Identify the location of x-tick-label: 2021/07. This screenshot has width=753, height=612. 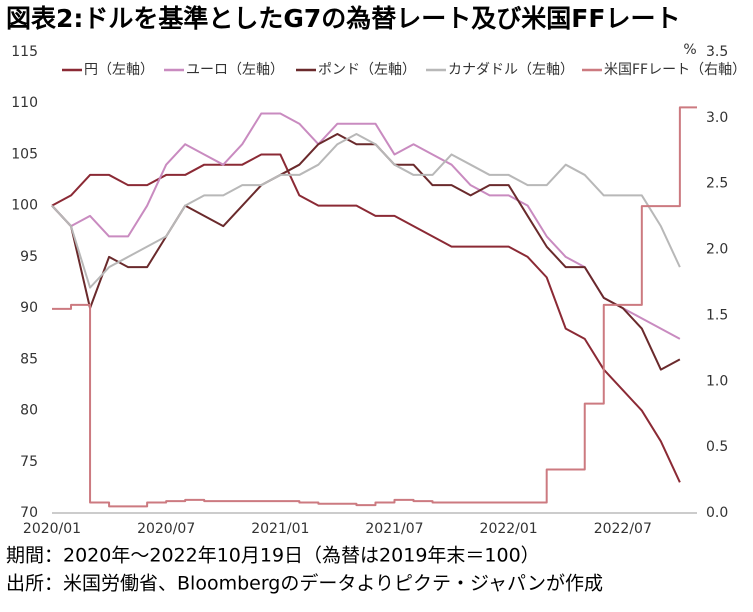
(394, 529).